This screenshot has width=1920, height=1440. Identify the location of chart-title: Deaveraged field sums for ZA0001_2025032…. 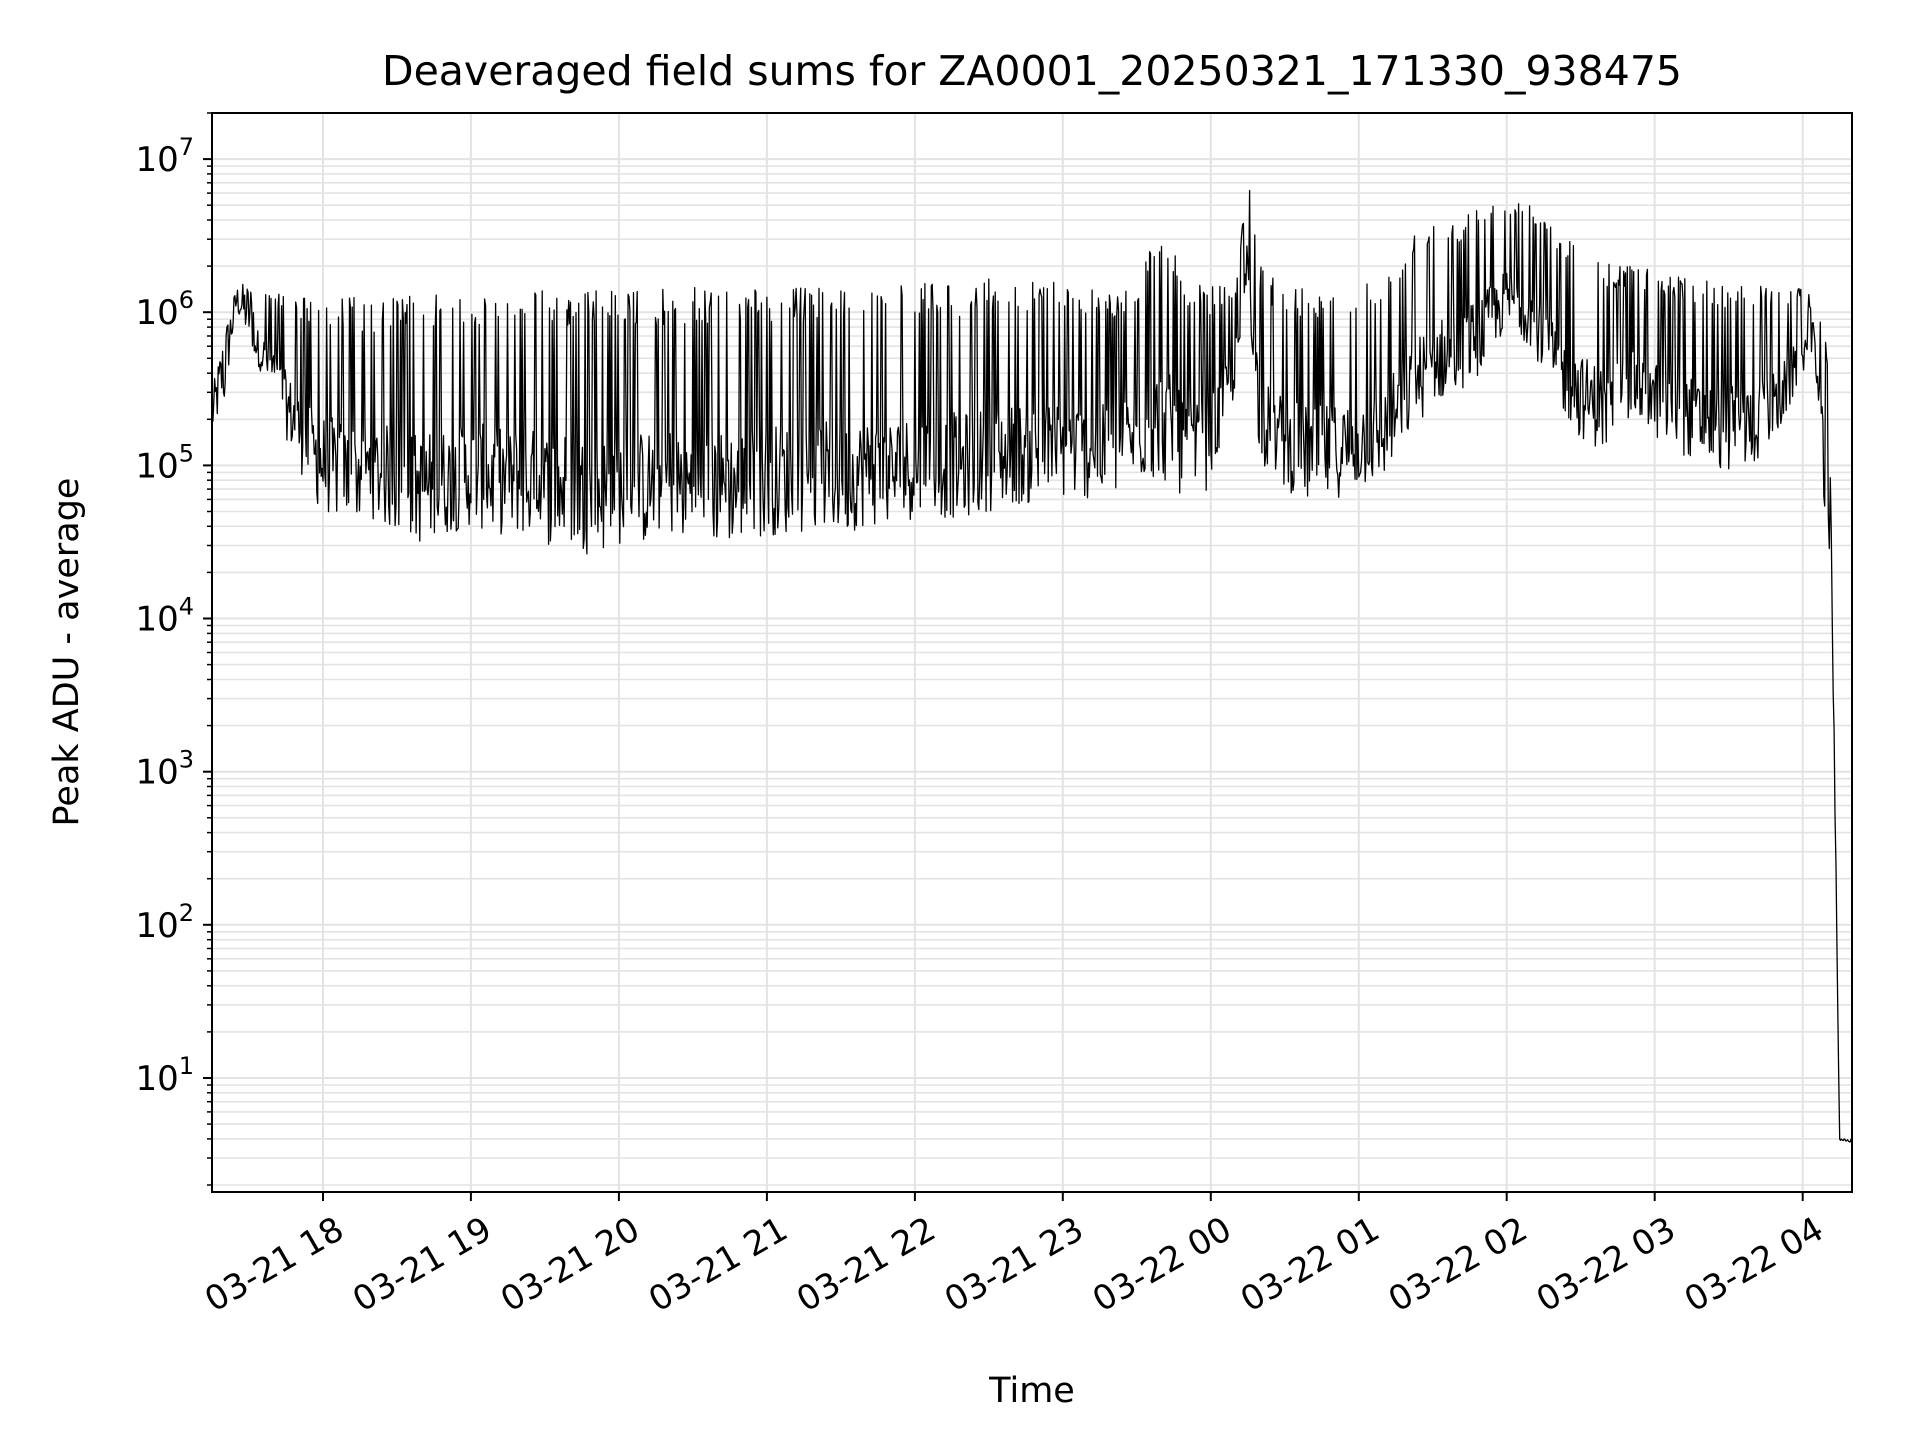
(1032, 71).